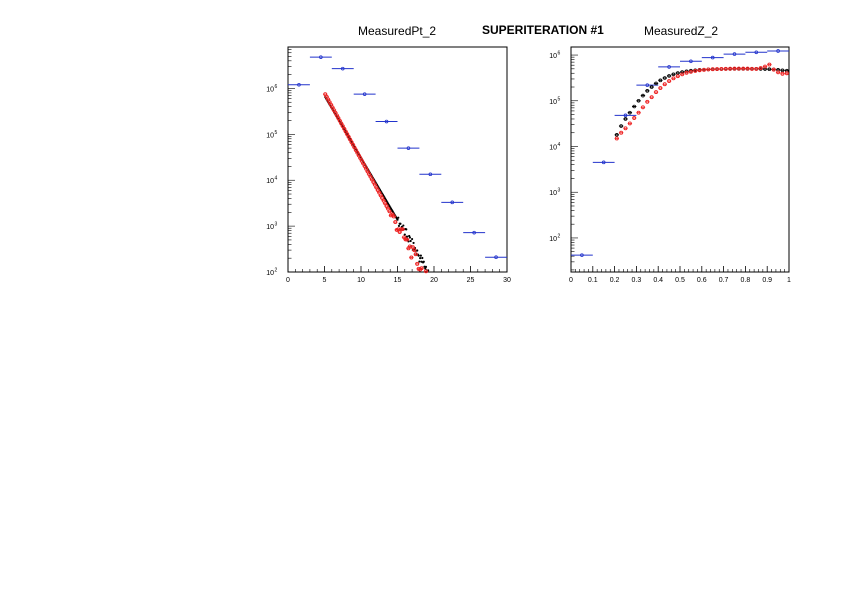 The width and height of the screenshot is (842, 595). Describe the element at coordinates (789, 280) in the screenshot. I see `x-tick-label: 1` at that location.